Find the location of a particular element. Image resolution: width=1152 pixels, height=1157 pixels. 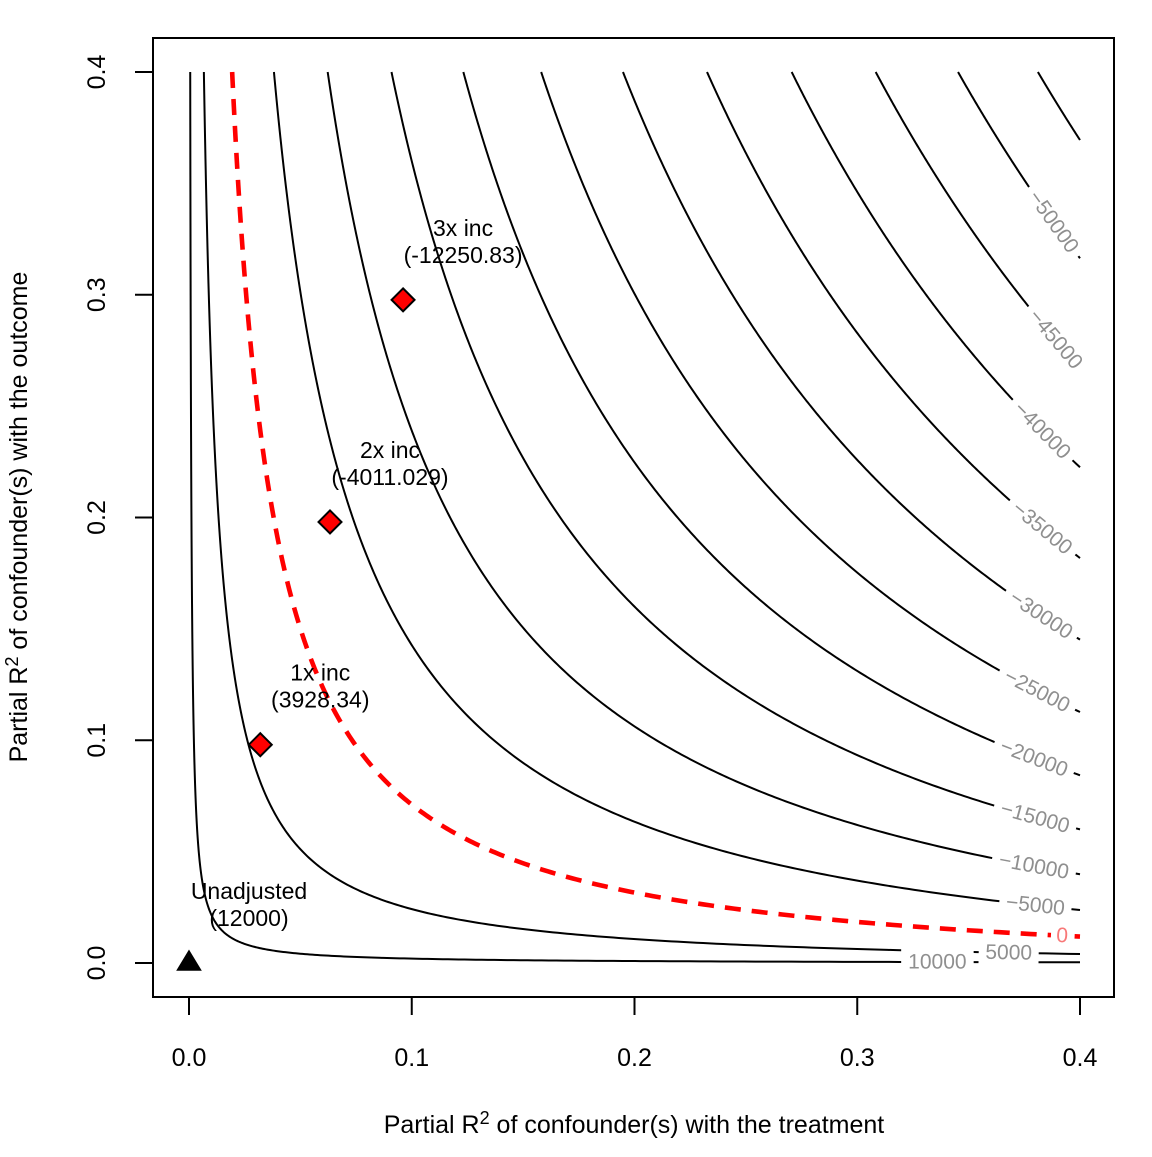

contour-label-5000: 5000 is located at coordinates (1008, 953).